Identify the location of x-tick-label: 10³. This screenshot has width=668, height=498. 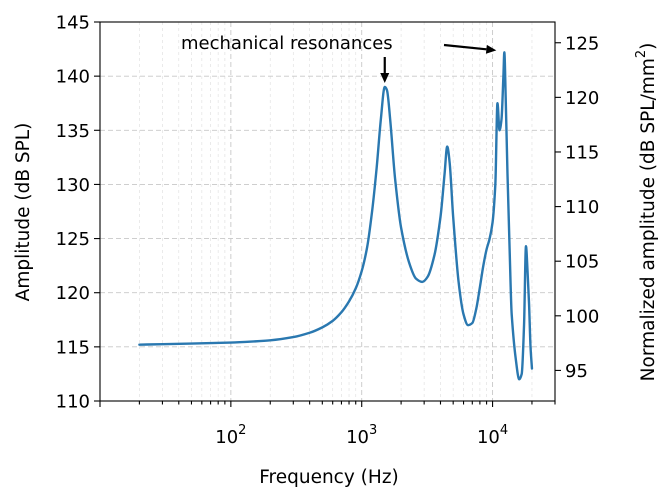
(361, 435).